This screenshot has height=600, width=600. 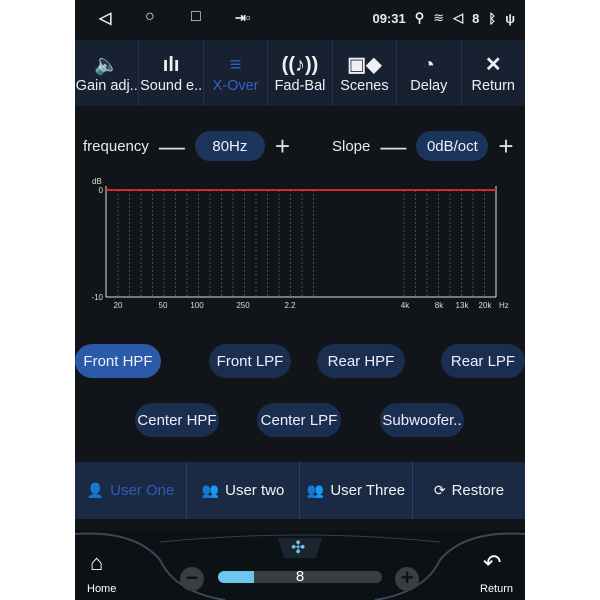 What do you see at coordinates (315, 490) in the screenshot?
I see `users-three-icon: 👥` at bounding box center [315, 490].